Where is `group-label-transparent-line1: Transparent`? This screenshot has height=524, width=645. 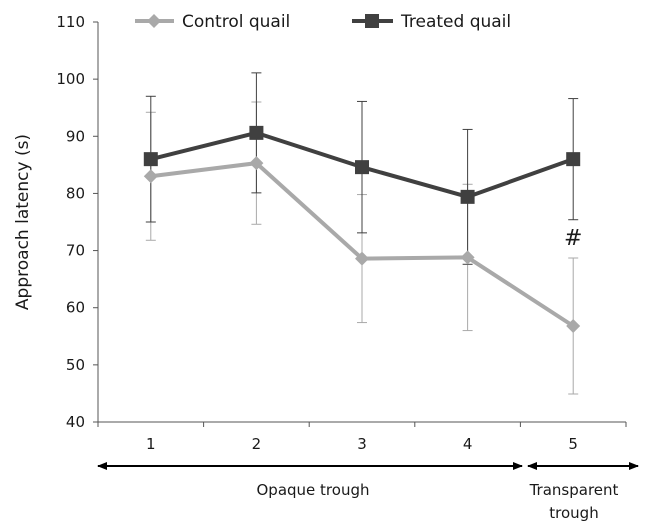 group-label-transparent-line1: Transparent is located at coordinates (574, 490).